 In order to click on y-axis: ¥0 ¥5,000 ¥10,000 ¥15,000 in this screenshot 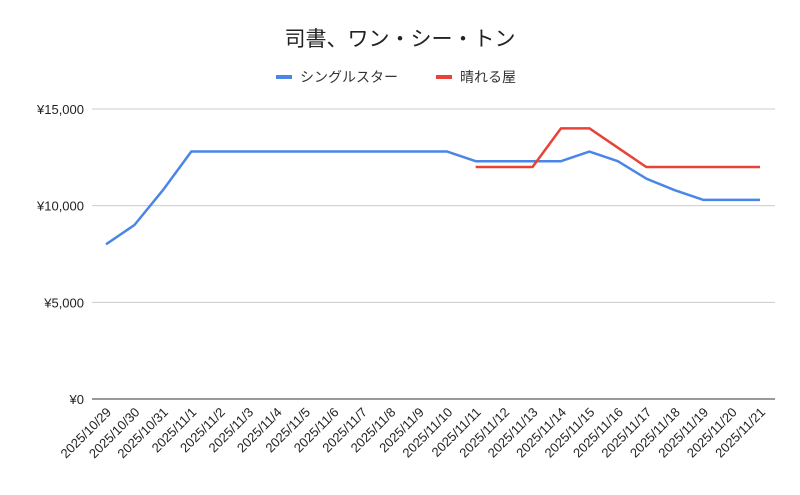, I will do `click(60, 254)`.